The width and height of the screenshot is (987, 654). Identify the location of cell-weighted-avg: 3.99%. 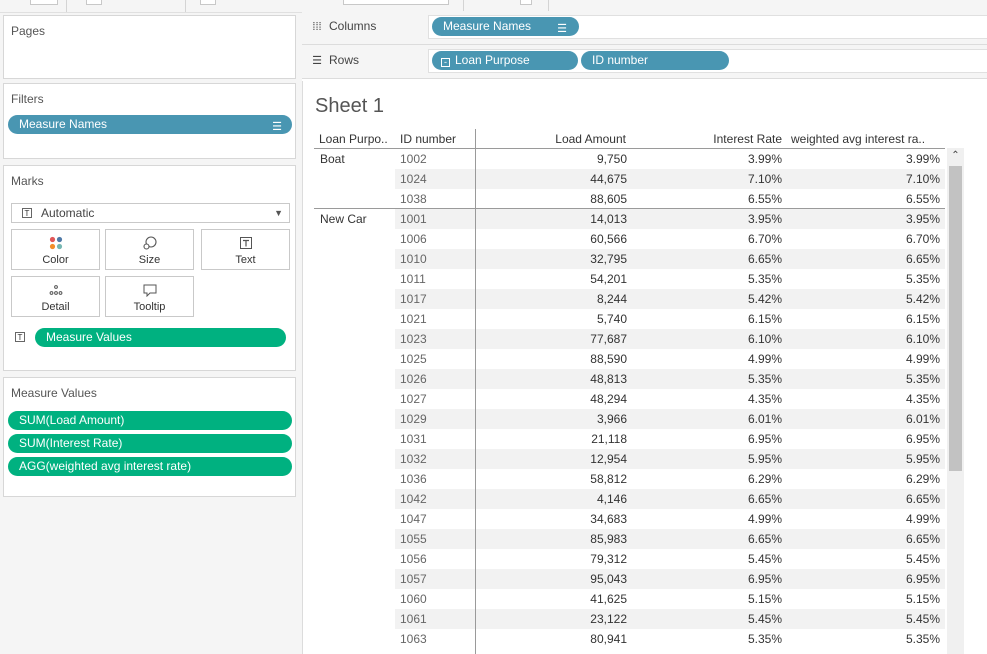
(922, 159).